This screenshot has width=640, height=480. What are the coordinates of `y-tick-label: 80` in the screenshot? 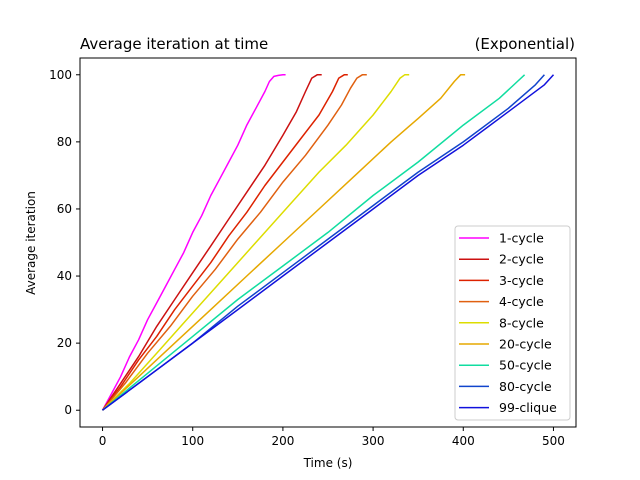 It's located at (64, 142).